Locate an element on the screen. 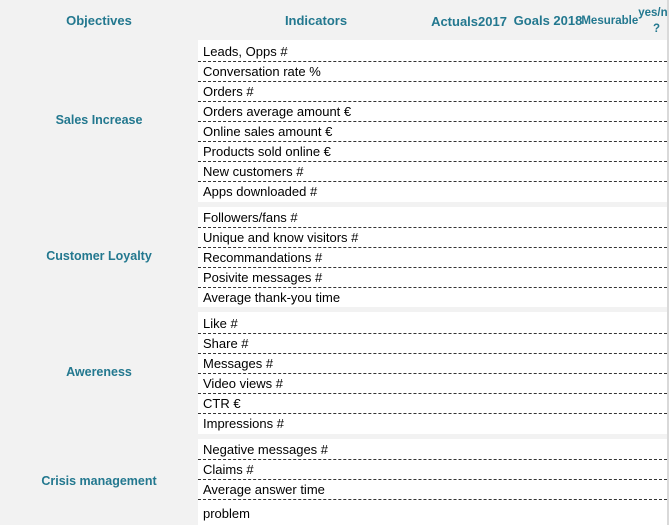 The height and width of the screenshot is (525, 669). indicator-label: Orders average amount € is located at coordinates (277, 111).